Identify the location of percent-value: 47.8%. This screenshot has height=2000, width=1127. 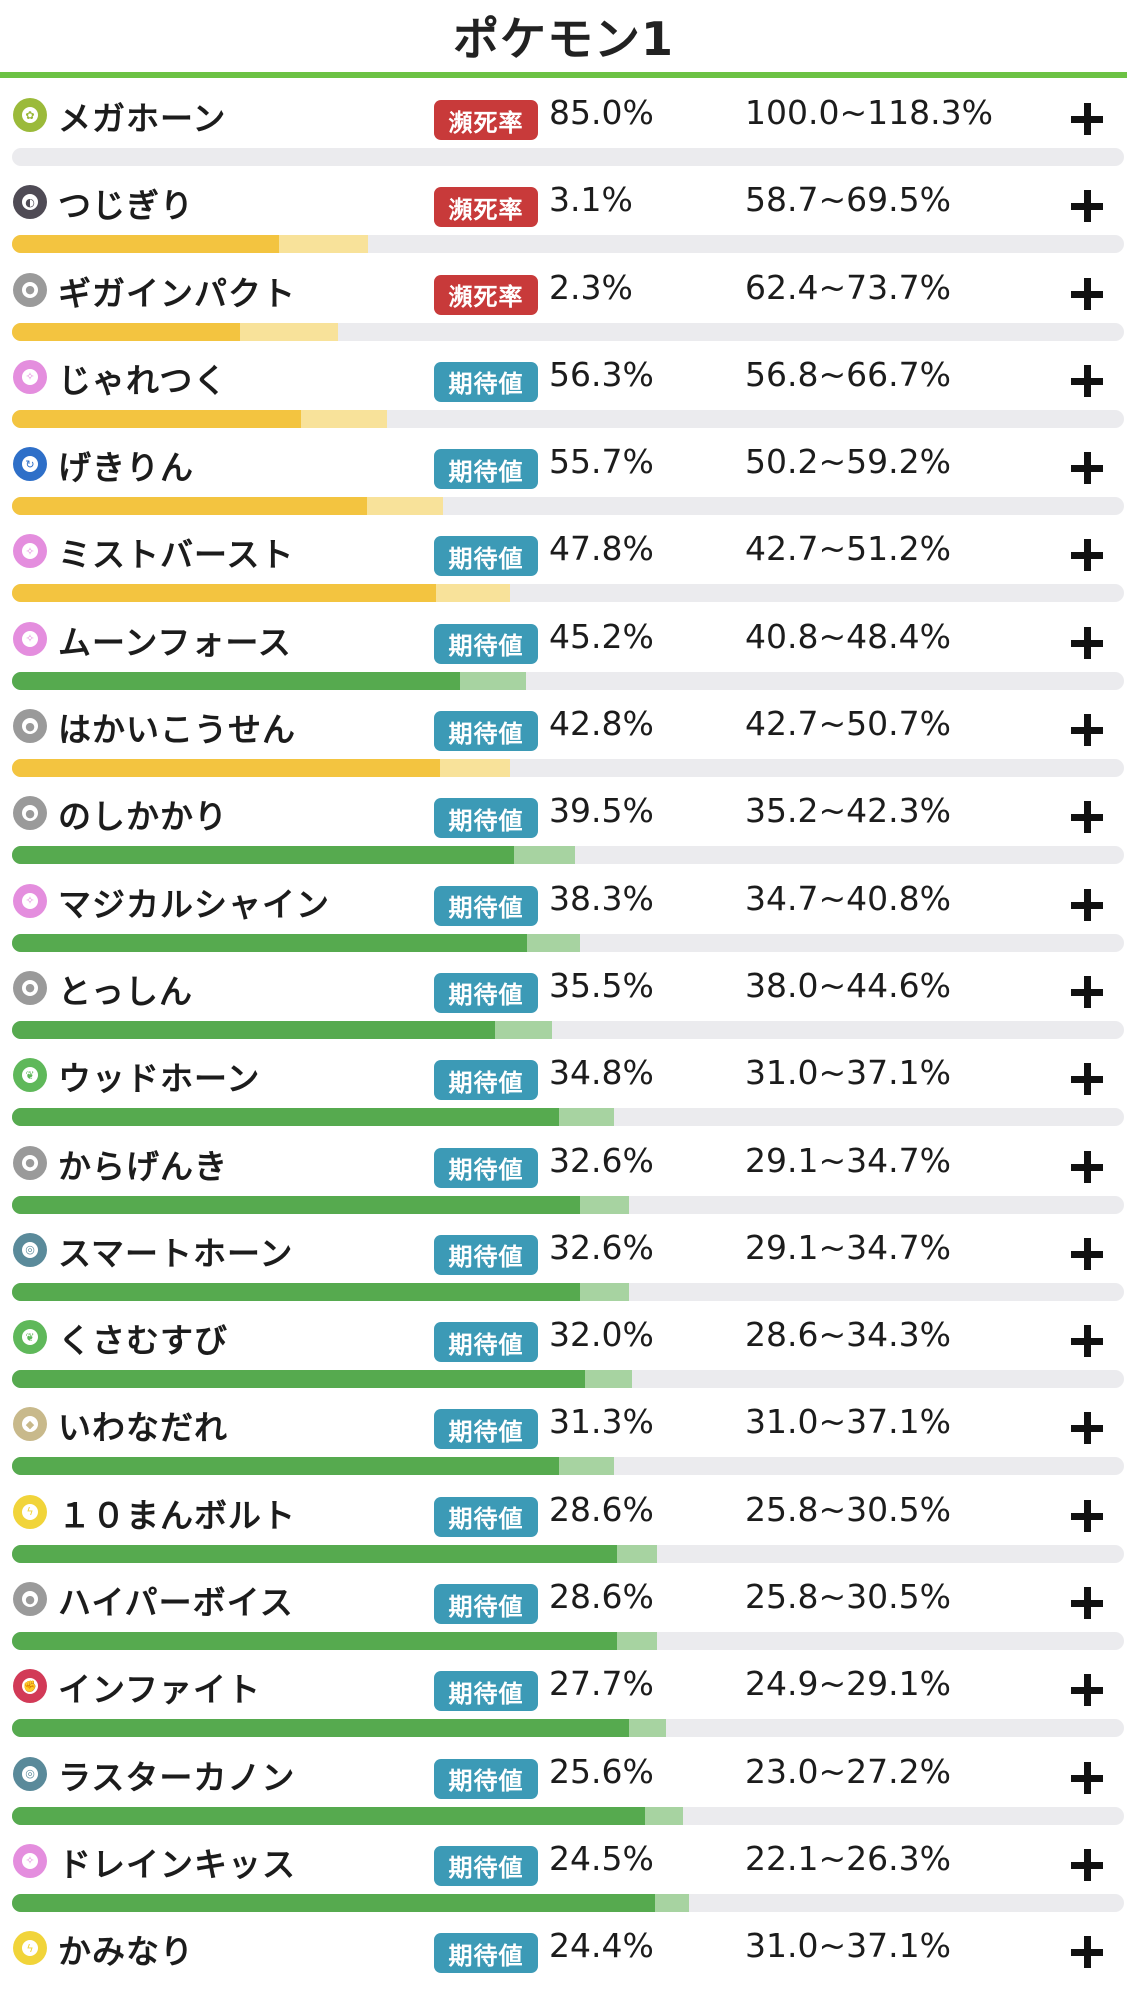
(601, 549).